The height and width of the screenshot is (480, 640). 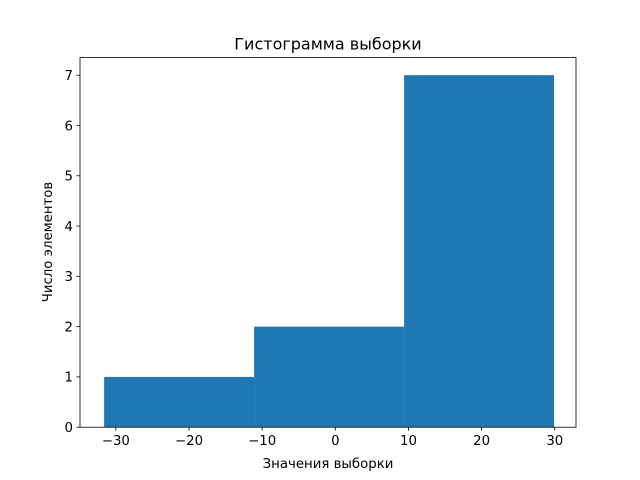 I want to click on y-tick-label: 2, so click(x=69, y=327).